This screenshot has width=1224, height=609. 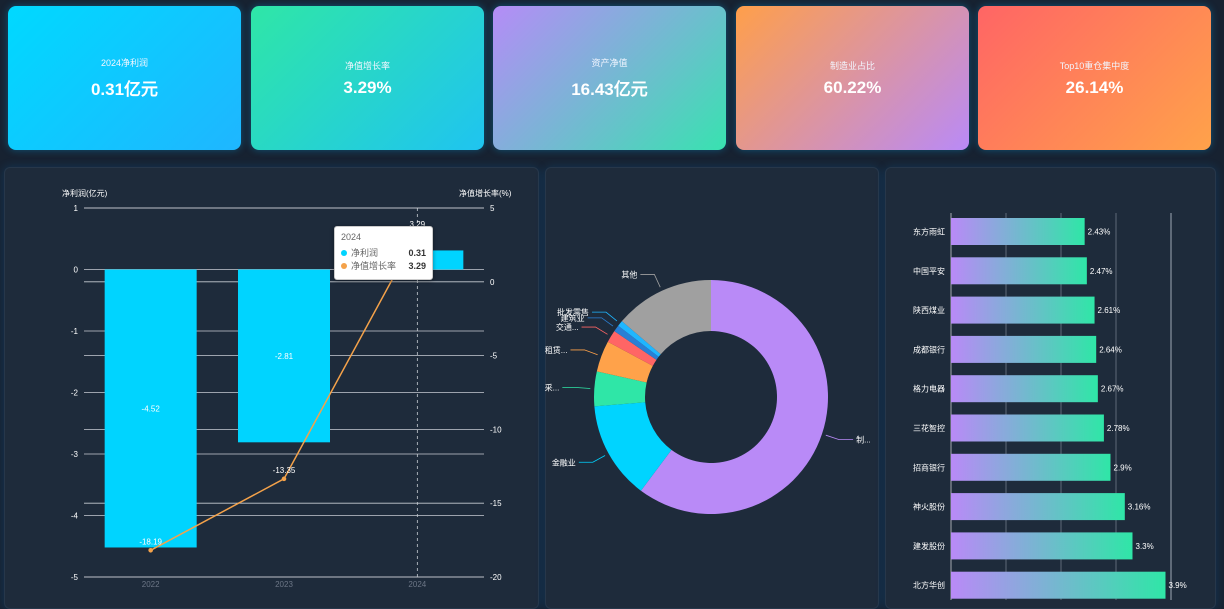 I want to click on kpi-card-net-assets: 资产净值 16.43亿元, so click(x=609, y=78).